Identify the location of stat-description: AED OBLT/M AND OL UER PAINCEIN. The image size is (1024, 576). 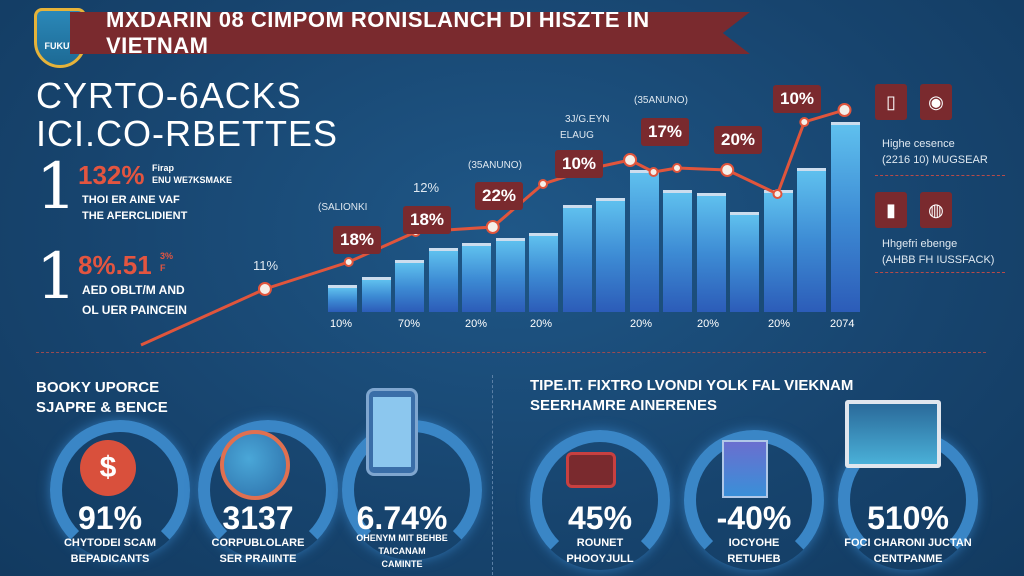
(134, 300).